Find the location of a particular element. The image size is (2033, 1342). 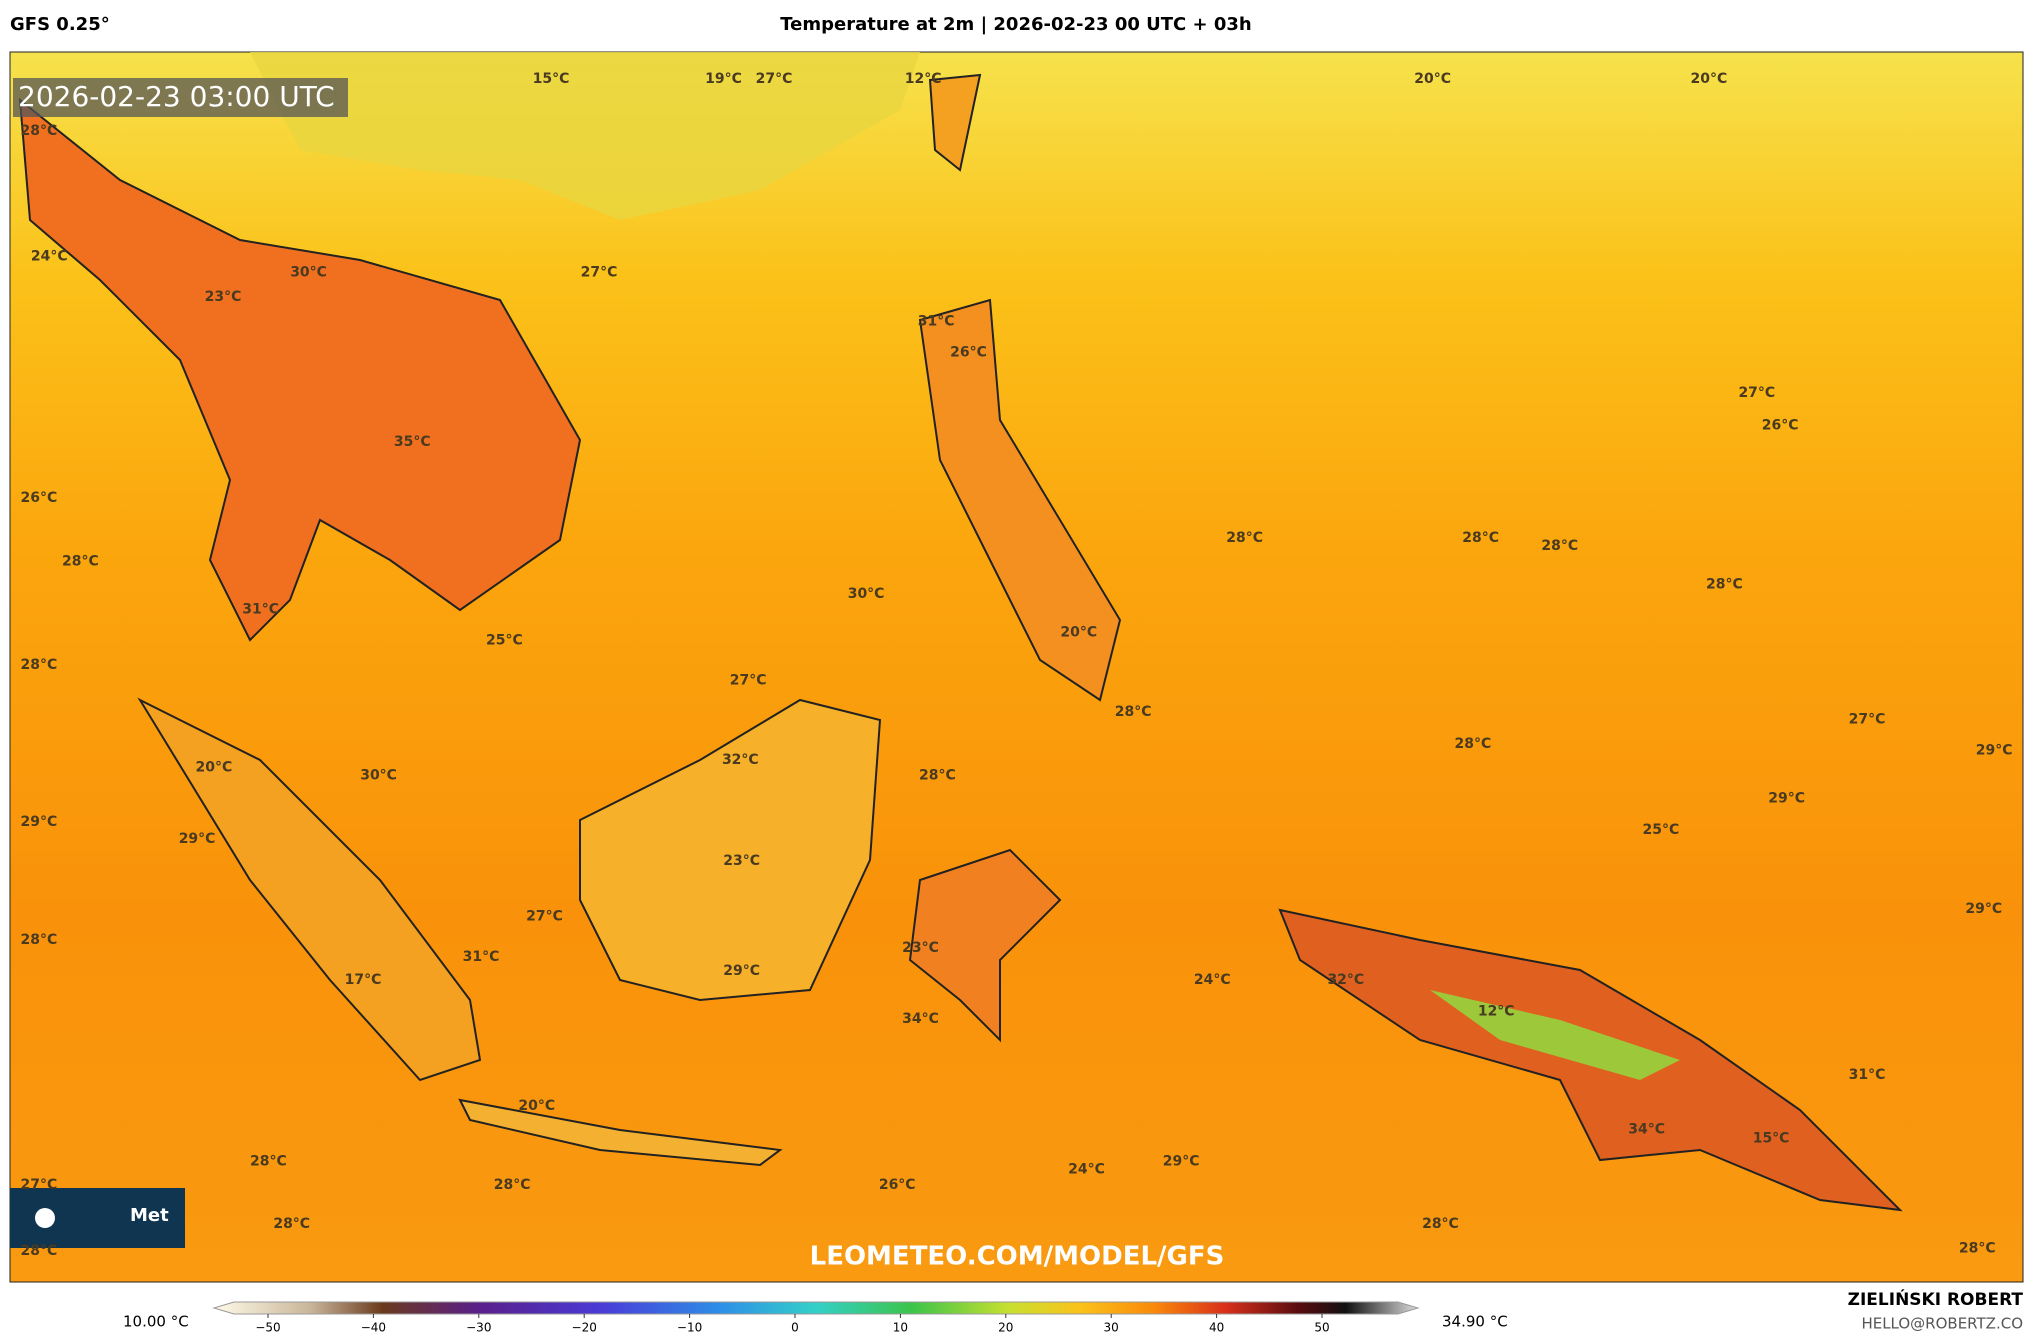

land-borneo is located at coordinates (730, 850).